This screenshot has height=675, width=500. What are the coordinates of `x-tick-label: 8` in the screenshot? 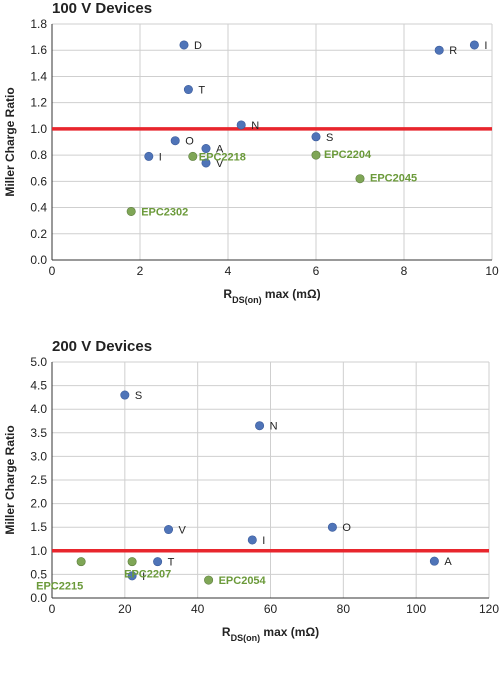 It's located at (404, 271).